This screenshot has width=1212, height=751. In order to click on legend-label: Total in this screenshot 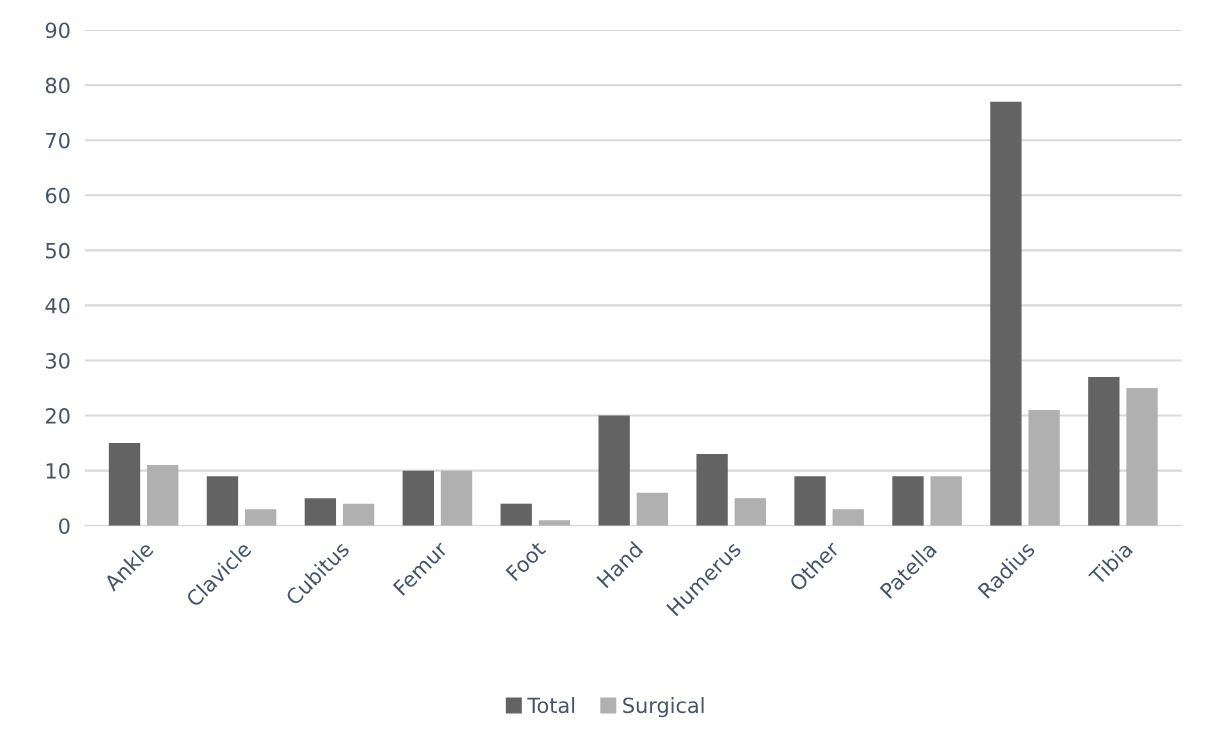, I will do `click(551, 705)`.